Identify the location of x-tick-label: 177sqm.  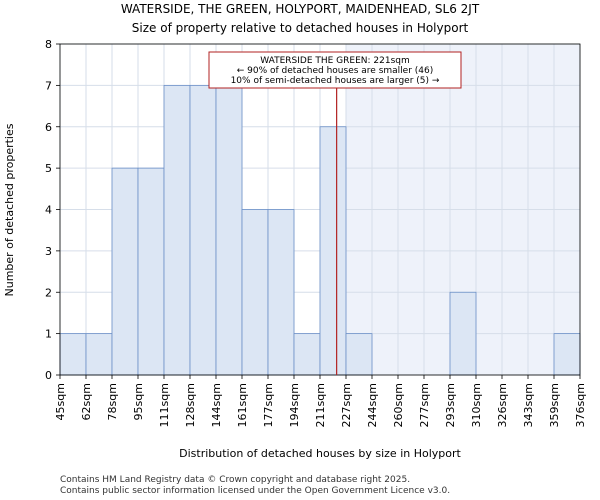
(268, 405).